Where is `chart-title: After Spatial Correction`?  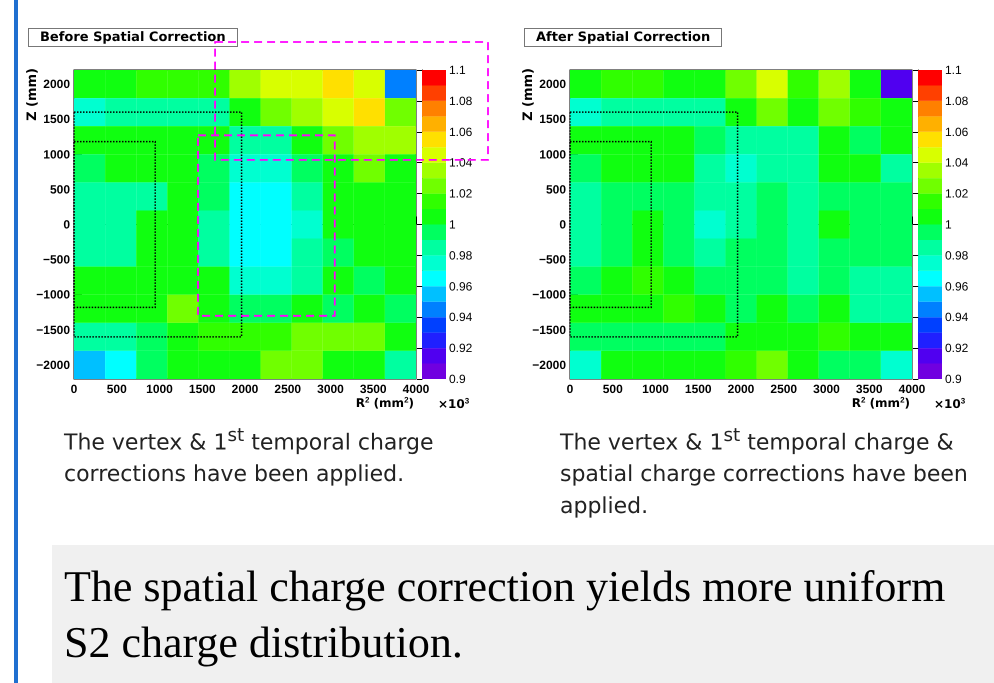 chart-title: After Spatial Correction is located at coordinates (623, 37).